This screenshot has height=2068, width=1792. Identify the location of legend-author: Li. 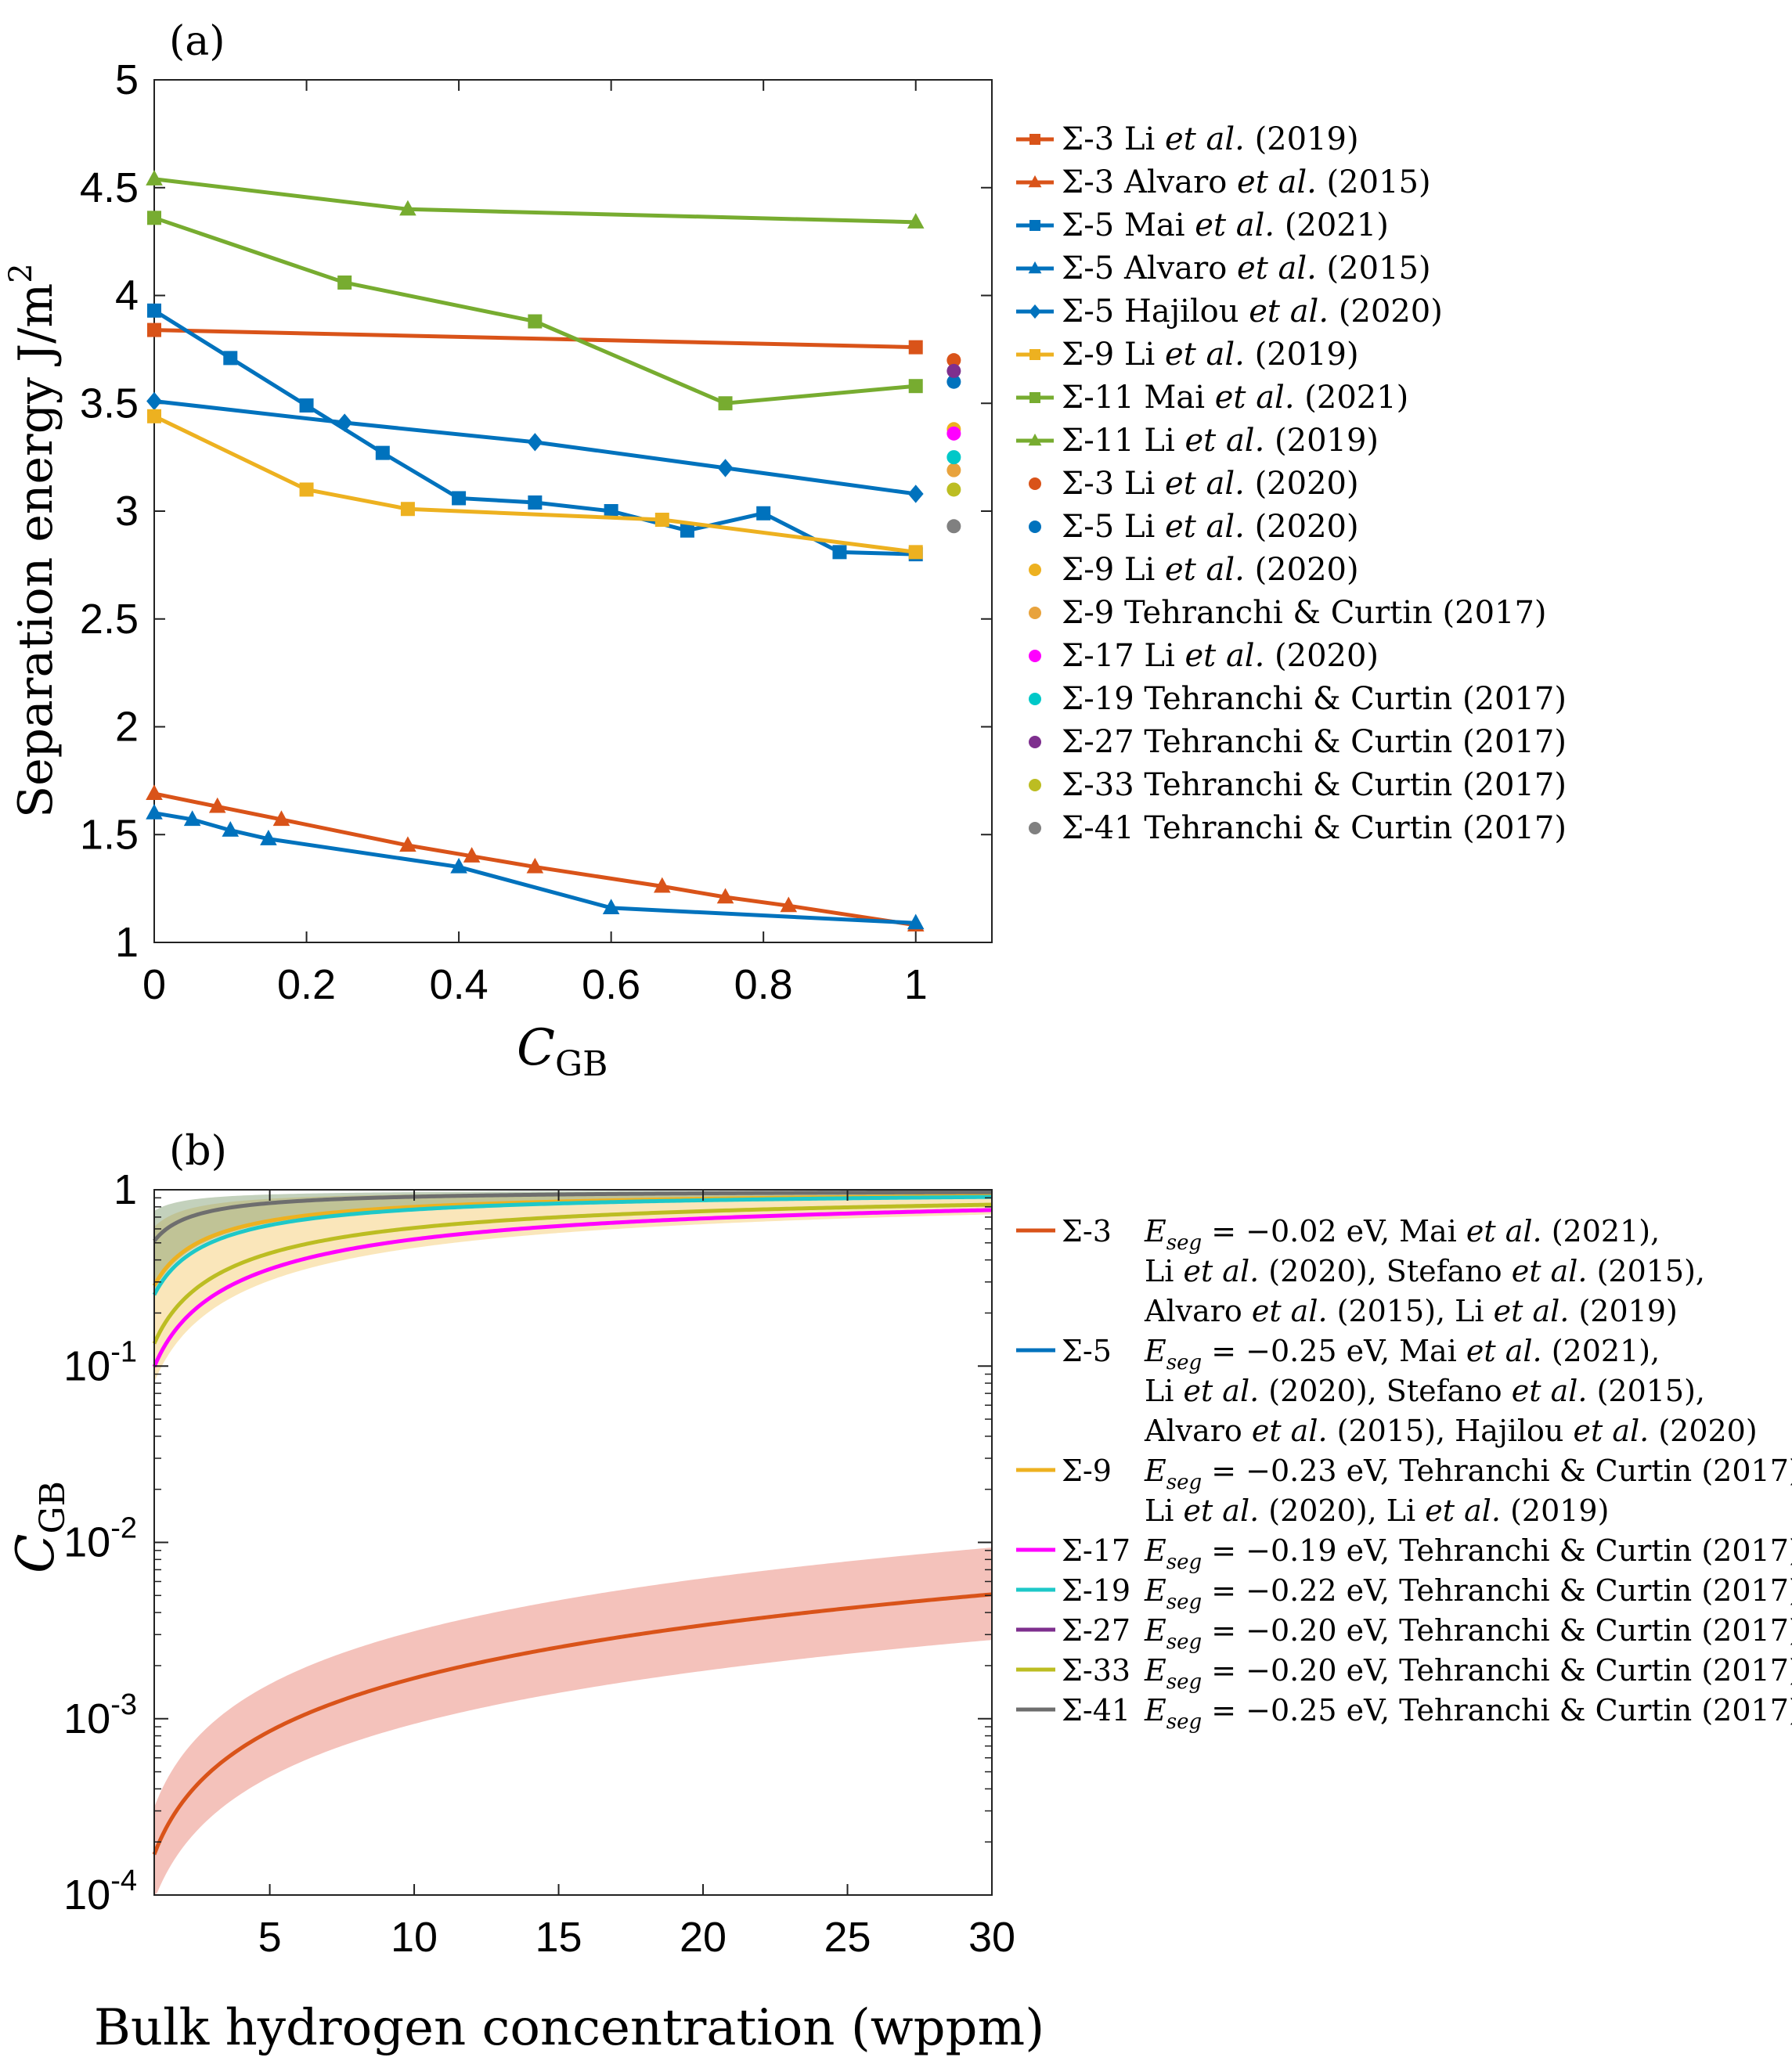
(1164, 1391).